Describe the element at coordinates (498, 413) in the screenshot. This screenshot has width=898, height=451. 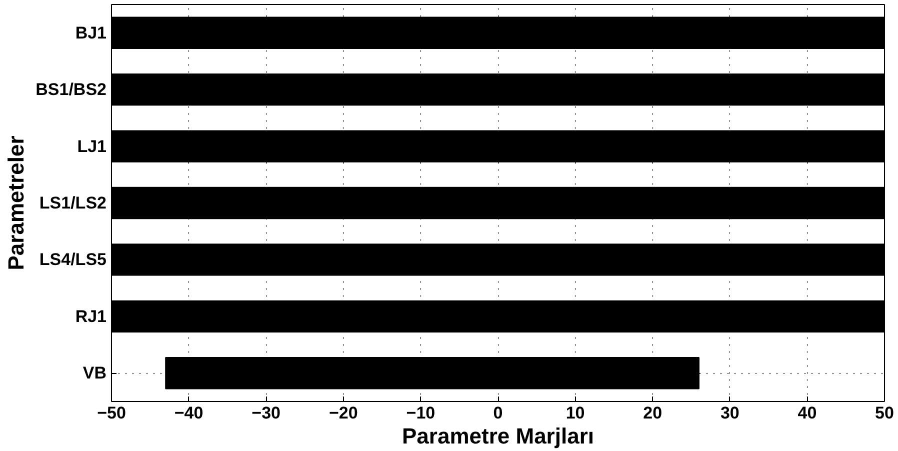
I see `x-tick-label: 0` at that location.